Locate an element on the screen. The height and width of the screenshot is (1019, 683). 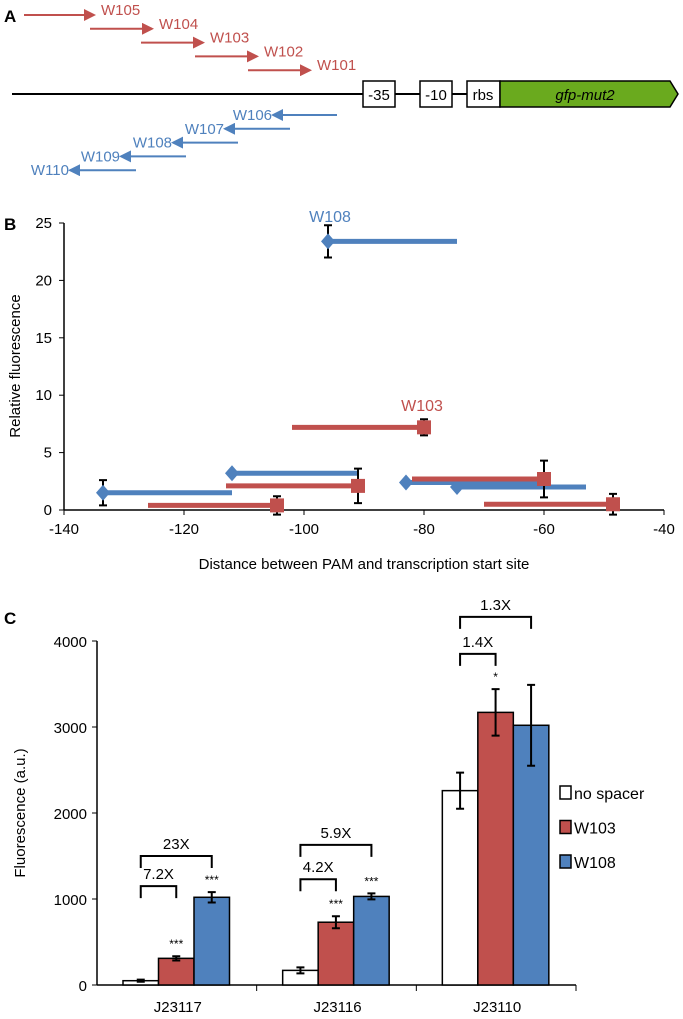
box-rbs-label: rbs is located at coordinates (483, 95).